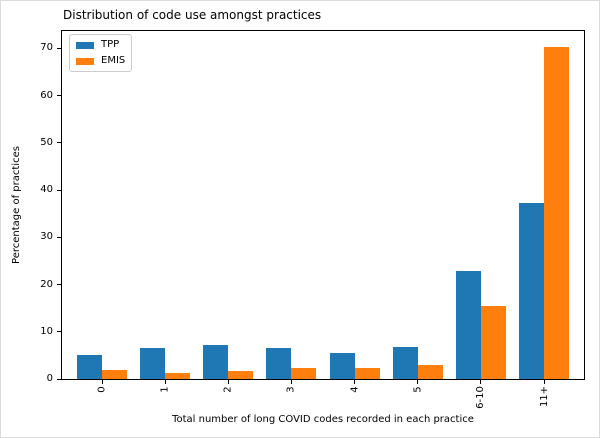 The width and height of the screenshot is (600, 438). I want to click on y-axis-label: Percentage of practices, so click(16, 205).